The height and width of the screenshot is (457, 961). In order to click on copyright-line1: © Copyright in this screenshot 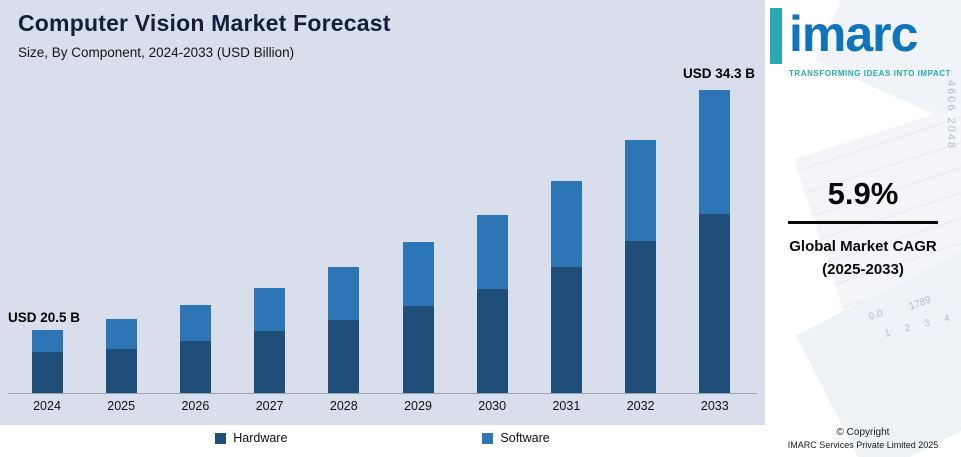, I will do `click(863, 432)`.